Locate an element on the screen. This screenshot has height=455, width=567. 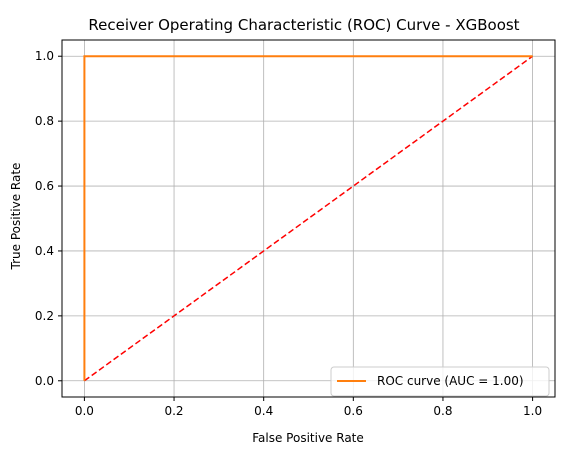
legend-label-roc: ROC curve (AUC = 1.00) is located at coordinates (450, 381).